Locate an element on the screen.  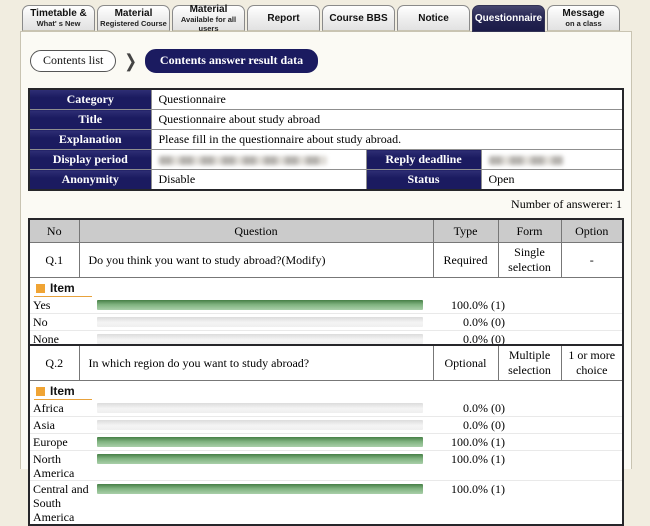
tab-sublabel: Available for all users is located at coordinates (208, 23).